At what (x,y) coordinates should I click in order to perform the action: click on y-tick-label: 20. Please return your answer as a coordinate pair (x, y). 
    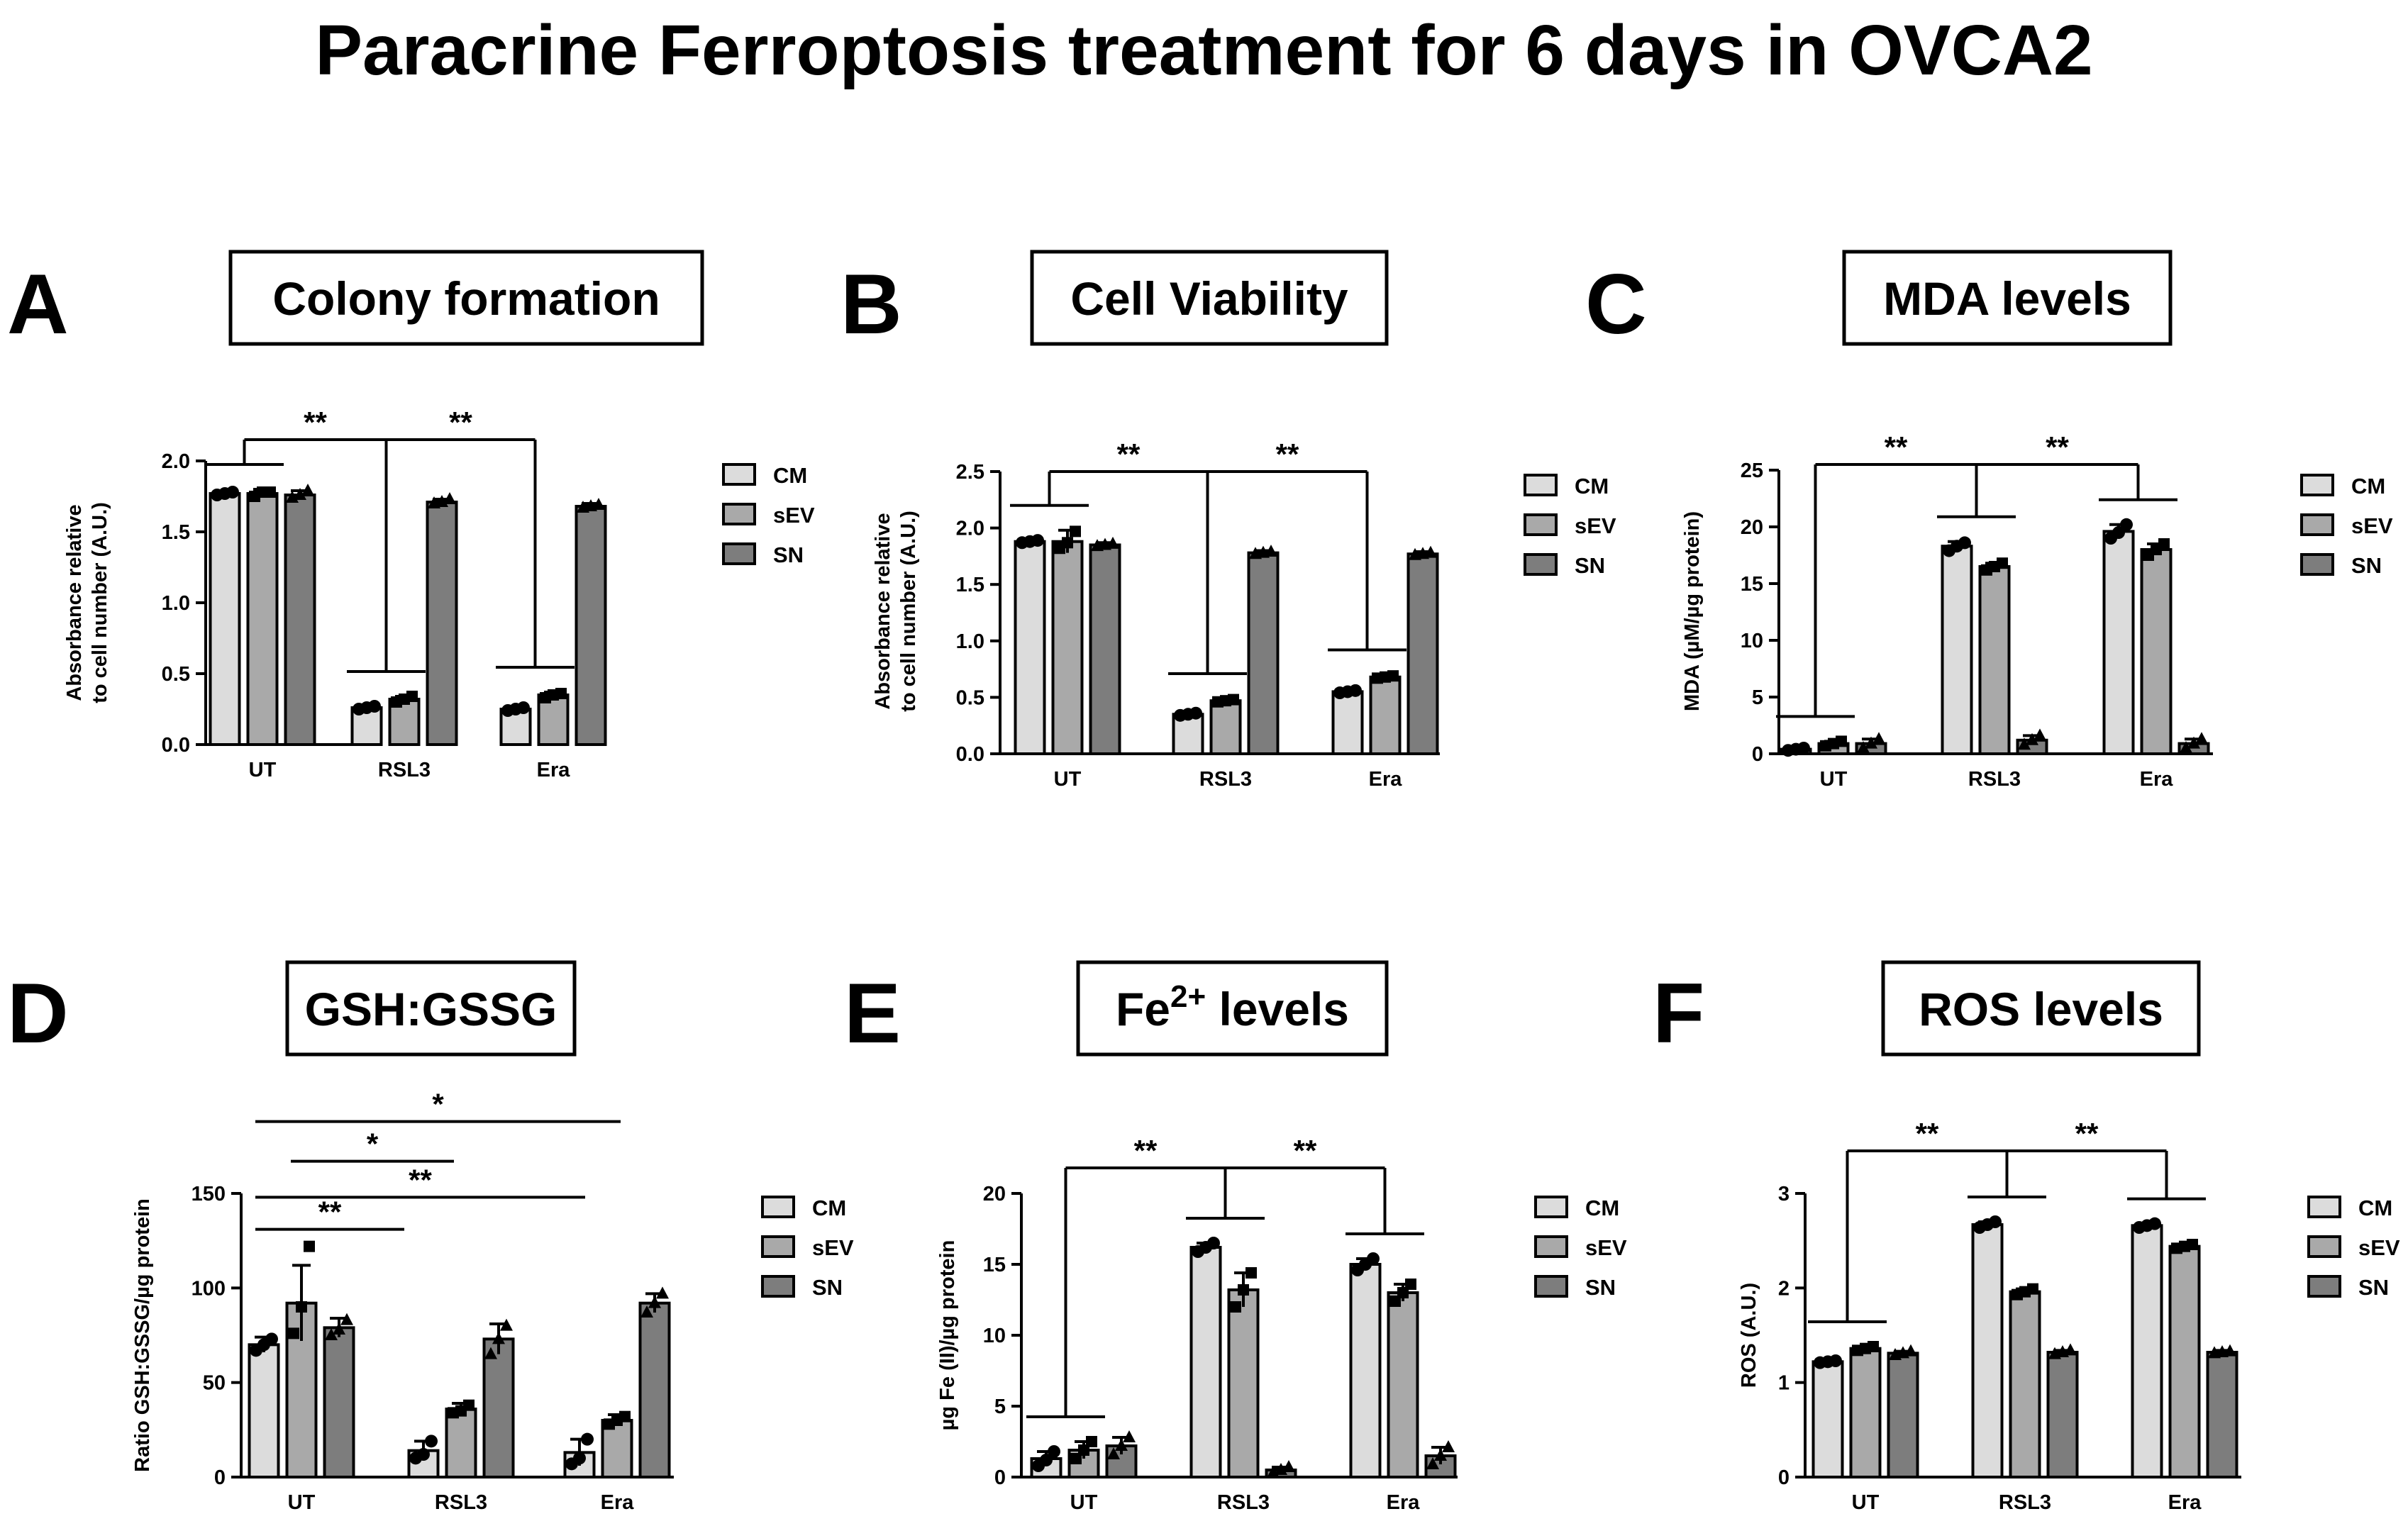
    Looking at the image, I should click on (1752, 527).